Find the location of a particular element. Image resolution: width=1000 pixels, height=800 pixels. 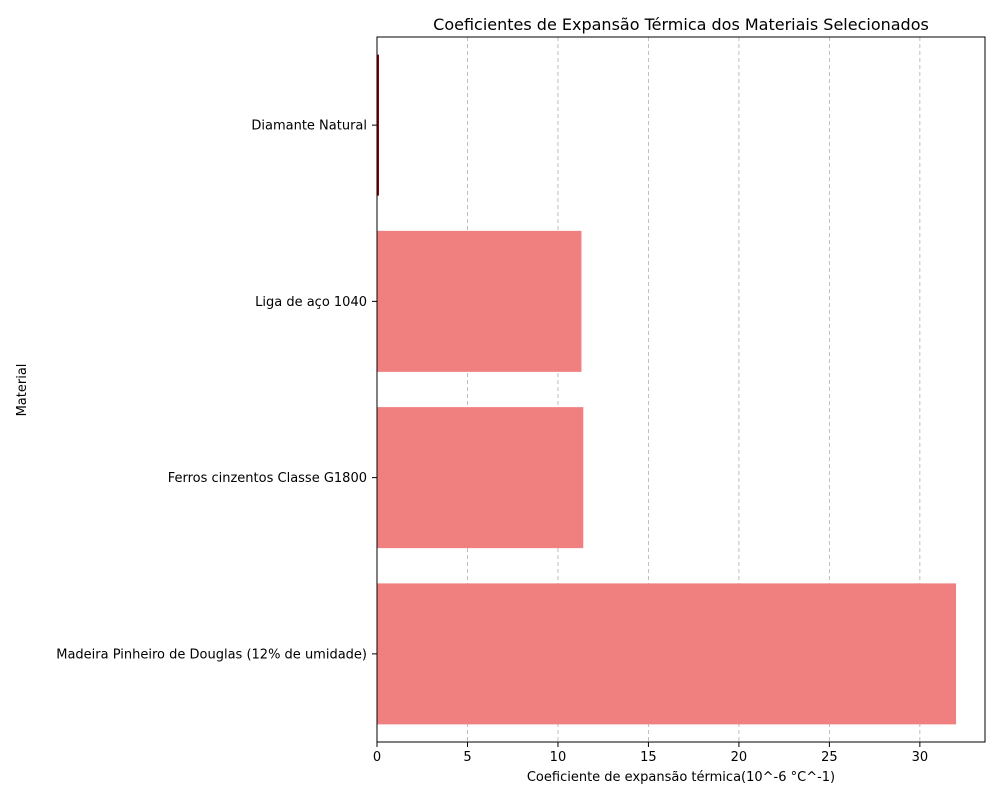

x-tick-label: 15 is located at coordinates (648, 757).